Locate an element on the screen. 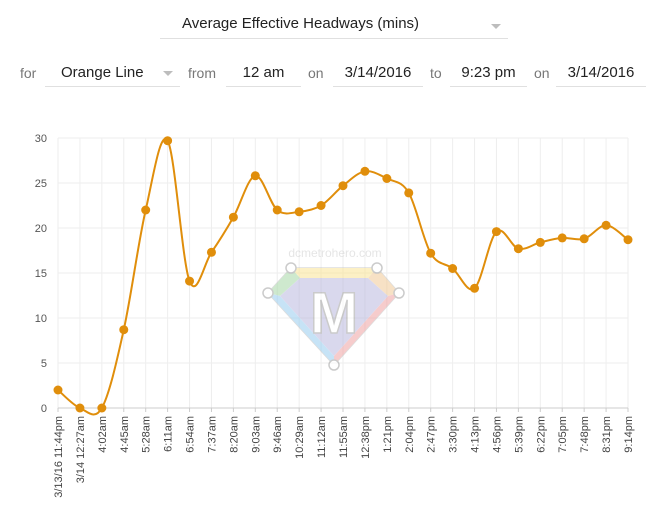 This screenshot has height=524, width=665. x-tick-label: 9:46am is located at coordinates (278, 434).